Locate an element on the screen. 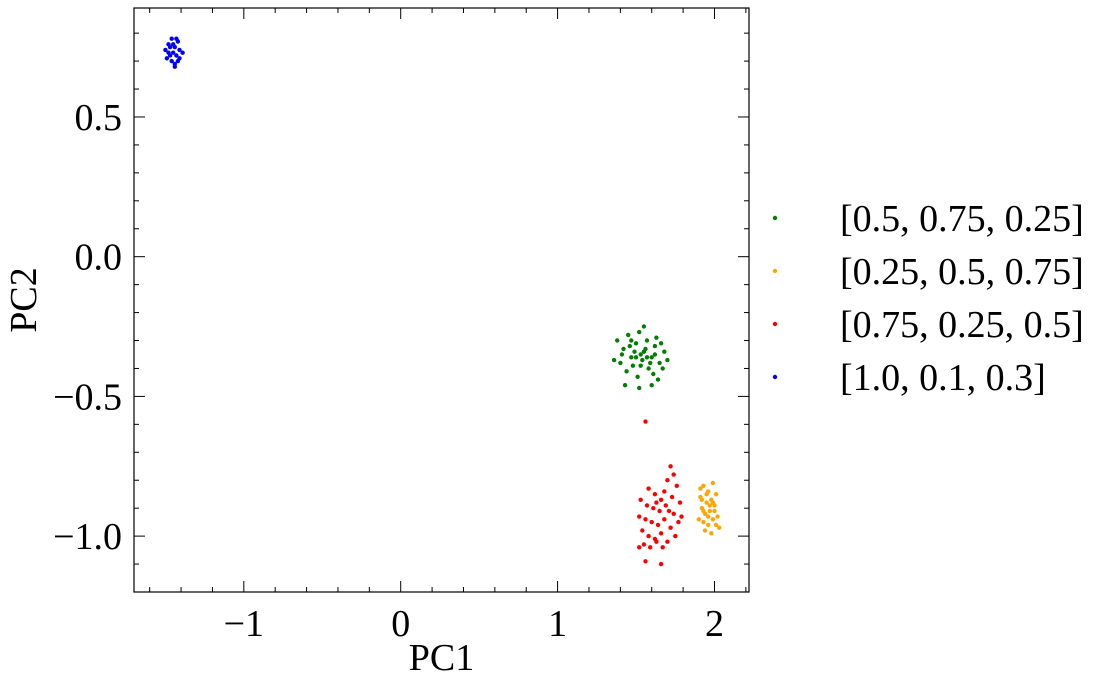  y-tick-label: 0.5 is located at coordinates (99, 118).